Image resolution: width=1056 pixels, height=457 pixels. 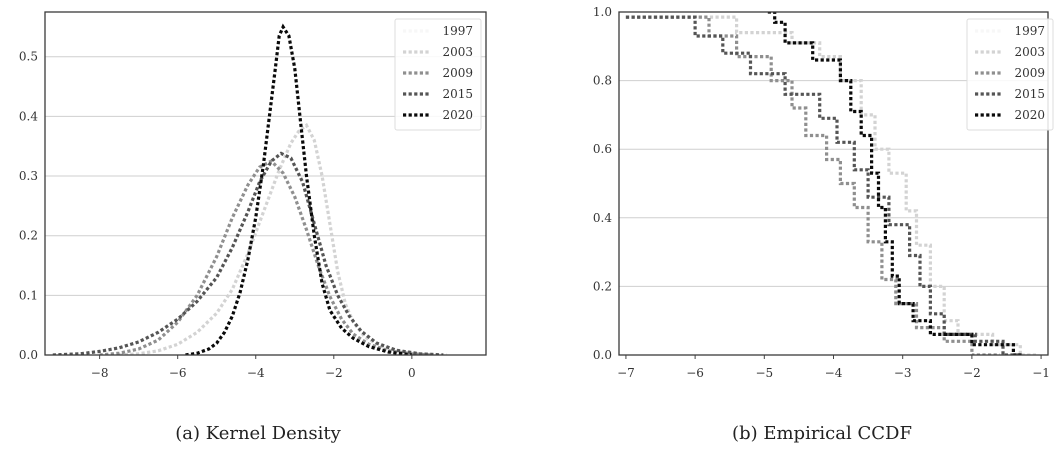 What do you see at coordinates (602, 149) in the screenshot?
I see `y-tick-label: 0.6` at bounding box center [602, 149].